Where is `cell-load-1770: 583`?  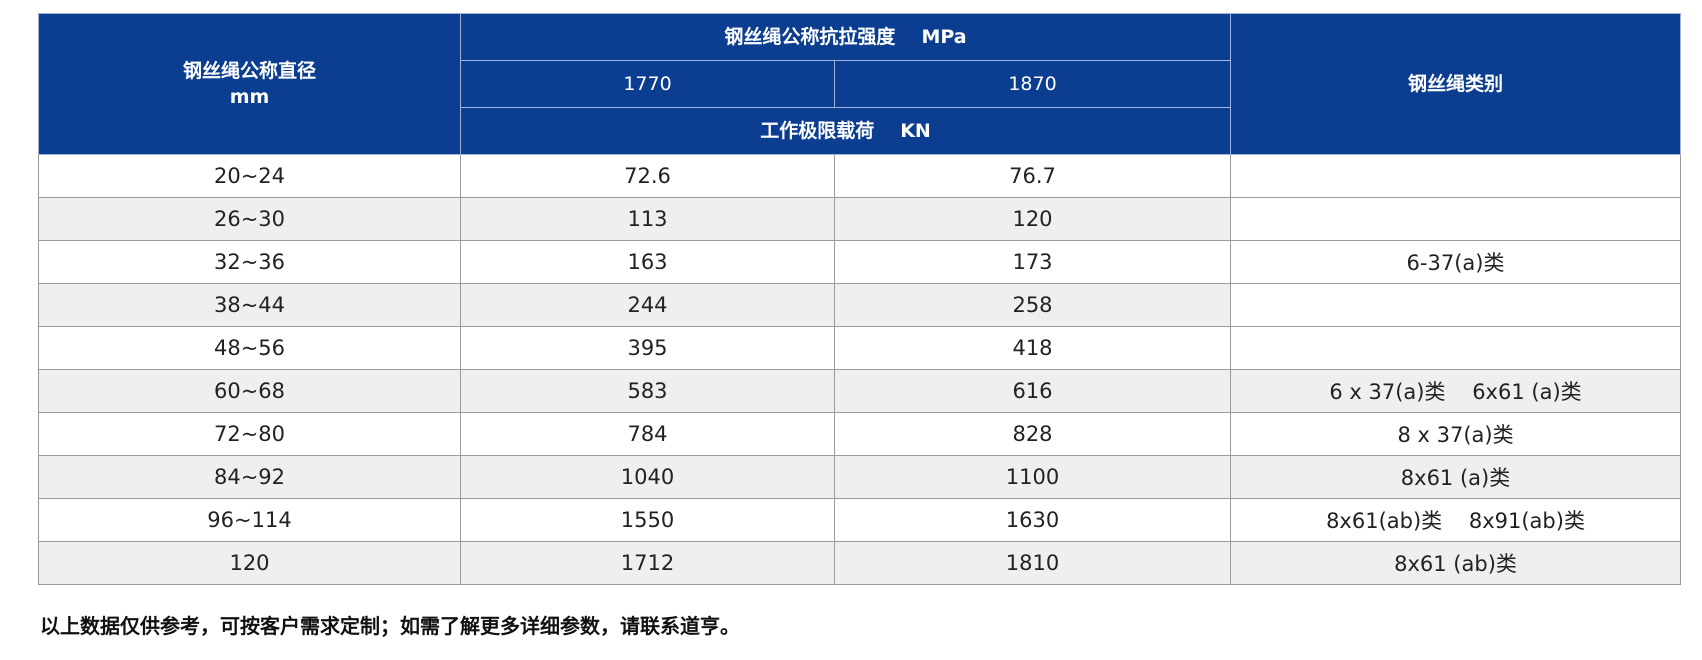
cell-load-1770: 583 is located at coordinates (647, 391).